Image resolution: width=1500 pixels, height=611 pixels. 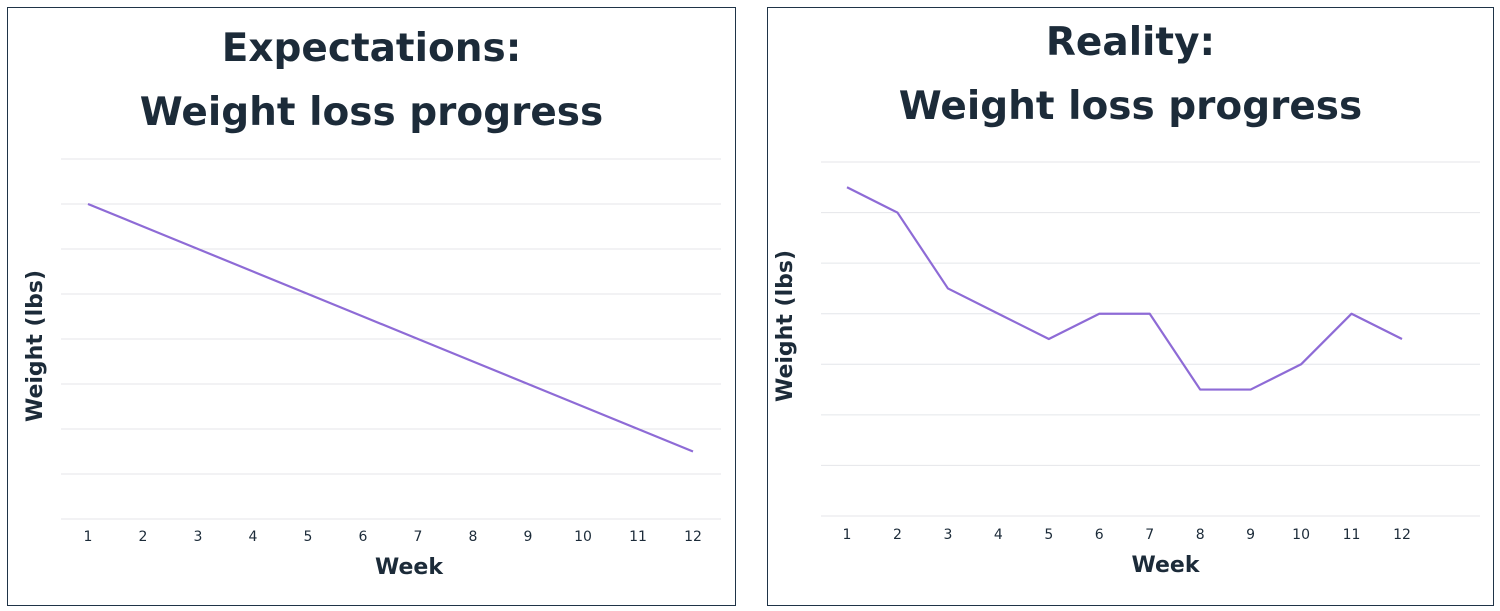 What do you see at coordinates (1124, 288) in the screenshot?
I see `weight-series-line` at bounding box center [1124, 288].